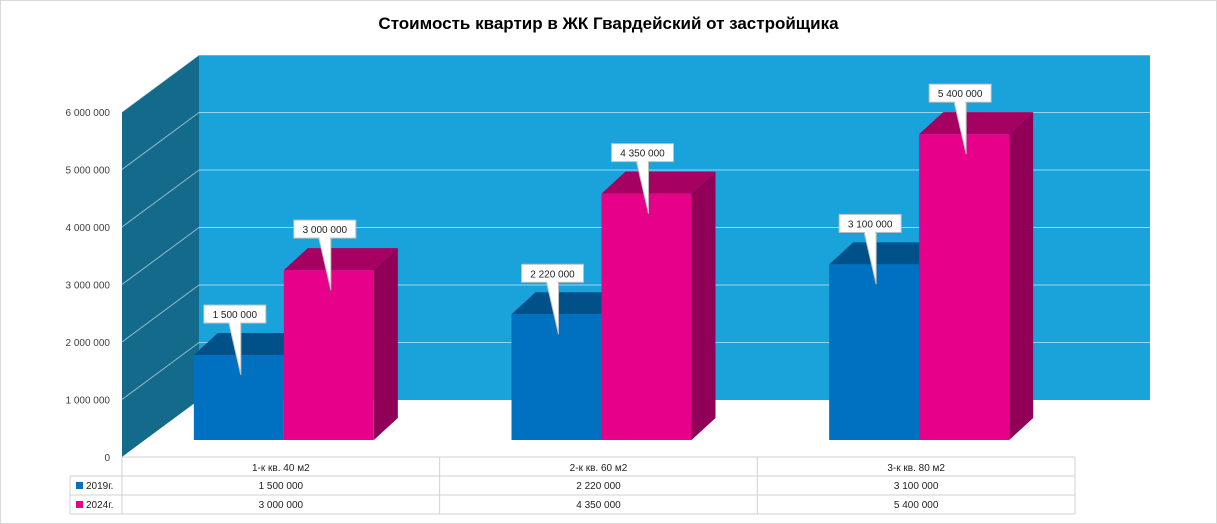  Describe the element at coordinates (281, 486) in the screenshot. I see `table-cell: 1 500 000` at that location.